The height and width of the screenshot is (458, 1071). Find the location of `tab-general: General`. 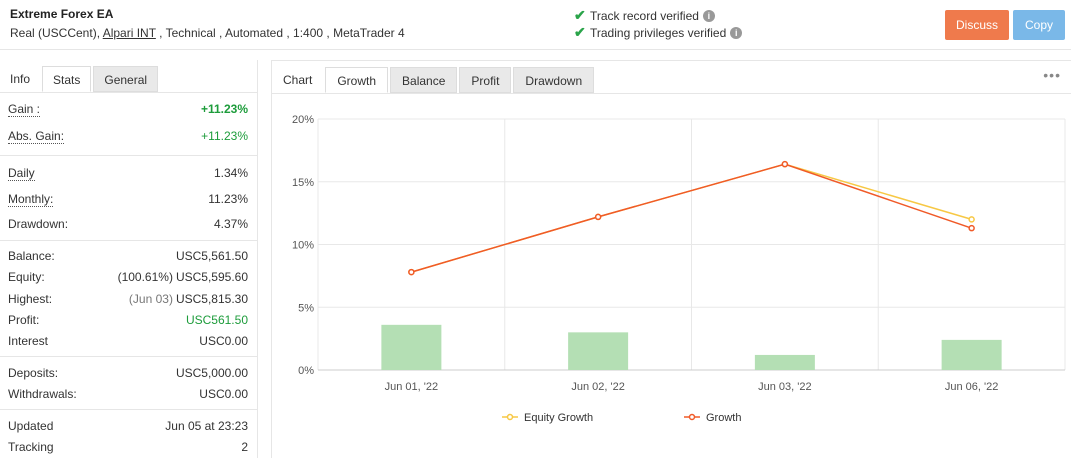

tab-general: General is located at coordinates (126, 79).